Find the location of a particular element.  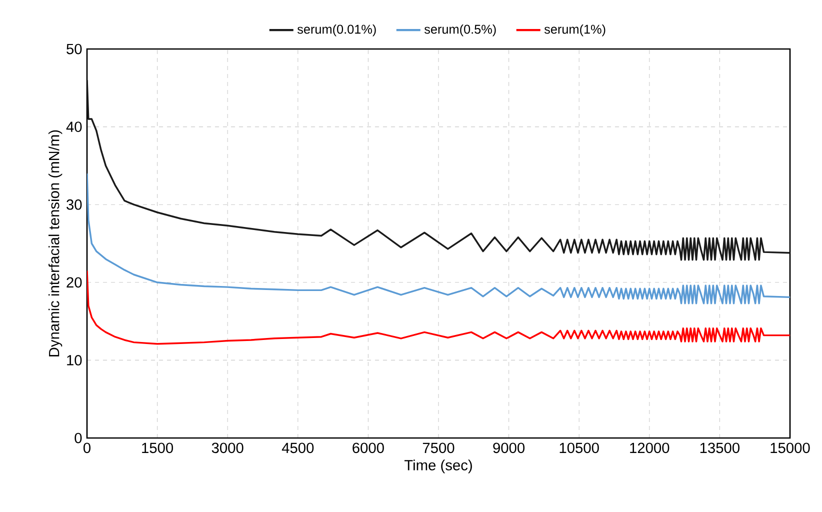

x-tick-label: 0 is located at coordinates (86, 448).